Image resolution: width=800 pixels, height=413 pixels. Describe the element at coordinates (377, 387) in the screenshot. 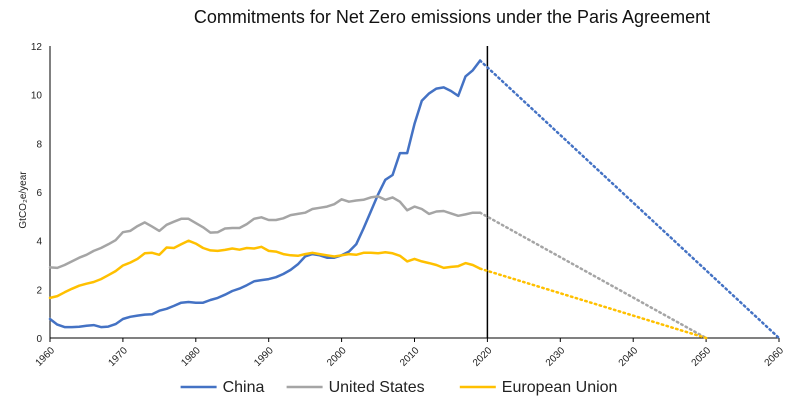

I see `legend-label-united-states: United States` at that location.